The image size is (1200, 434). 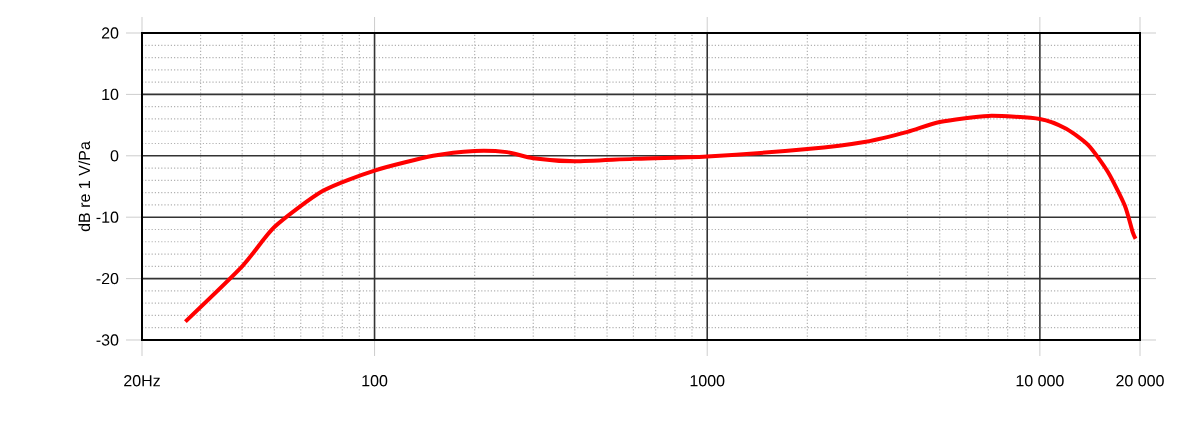 What do you see at coordinates (107, 278) in the screenshot?
I see `y-tick-label: -20` at bounding box center [107, 278].